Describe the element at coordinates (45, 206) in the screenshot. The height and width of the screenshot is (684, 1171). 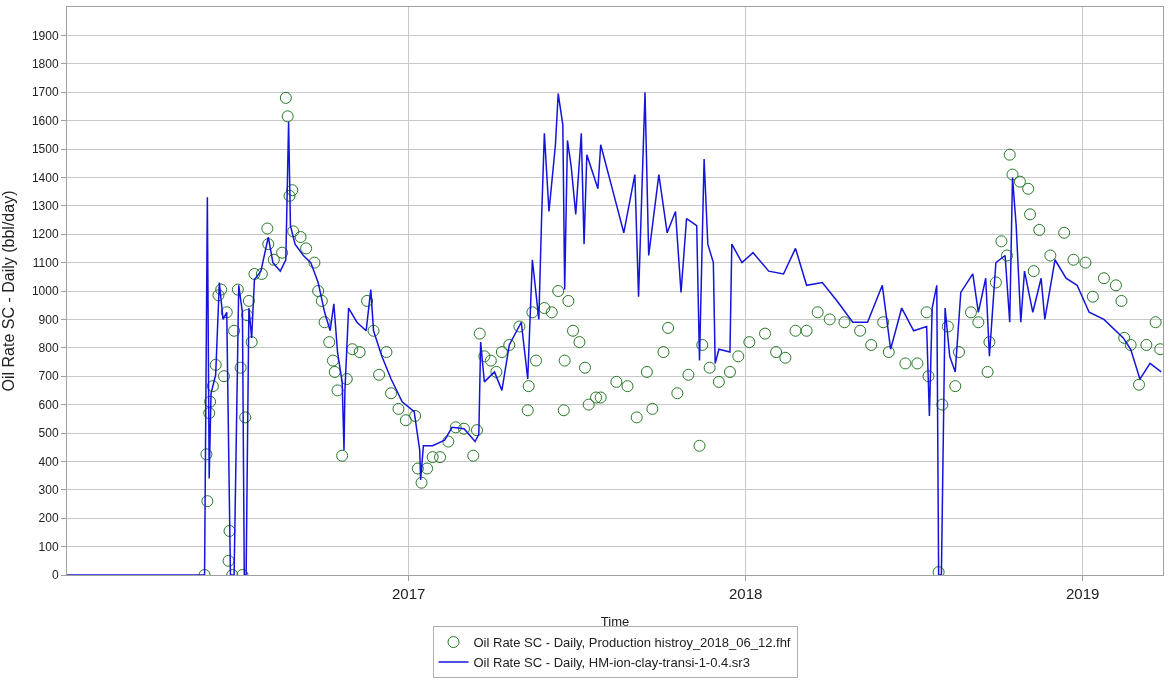
I see `y-tick-label: 1300` at that location.